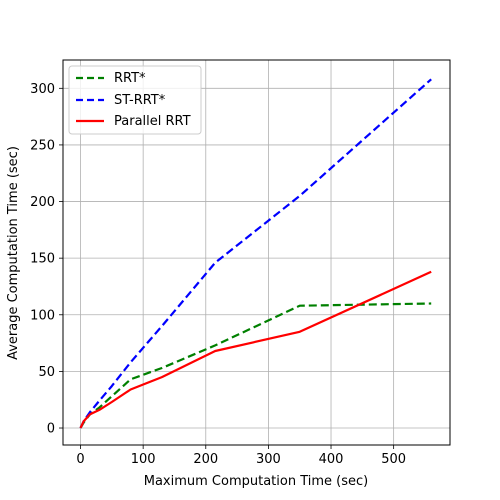  I want to click on y-tick-label: 200, so click(42, 202).